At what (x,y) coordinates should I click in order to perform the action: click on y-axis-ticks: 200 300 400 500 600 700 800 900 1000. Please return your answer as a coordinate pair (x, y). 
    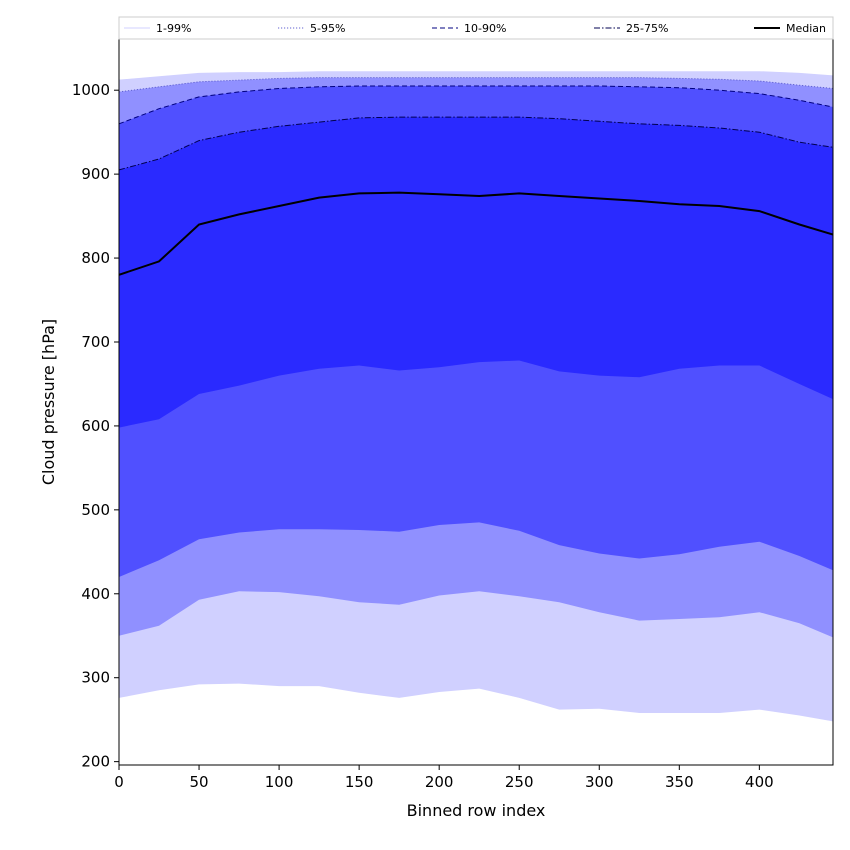
    Looking at the image, I should click on (95, 426).